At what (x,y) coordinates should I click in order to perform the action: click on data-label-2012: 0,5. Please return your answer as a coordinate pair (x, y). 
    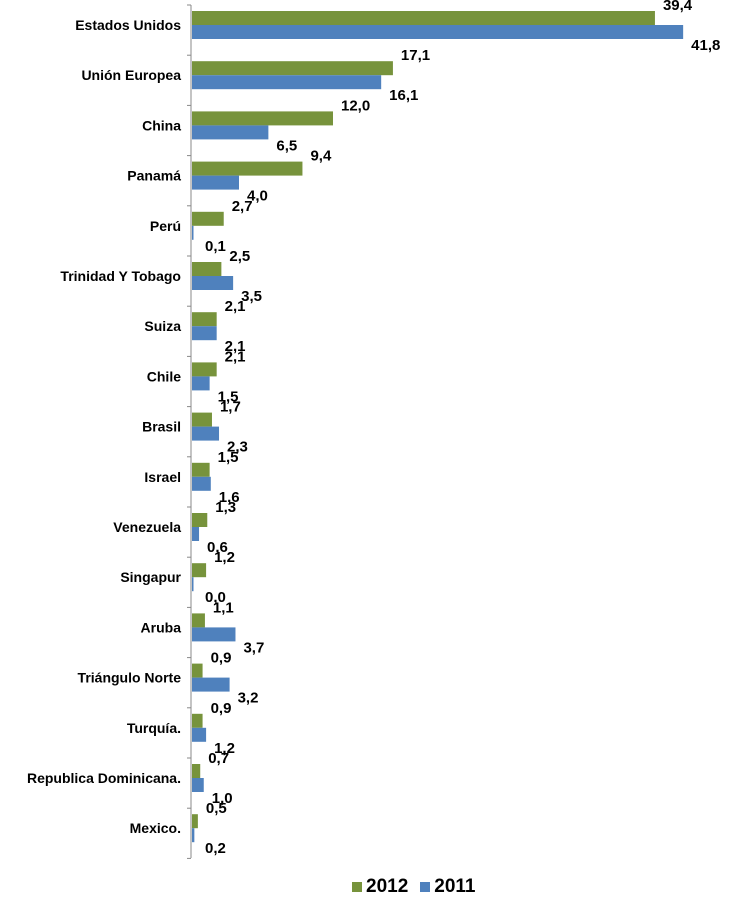
    Looking at the image, I should click on (216, 808).